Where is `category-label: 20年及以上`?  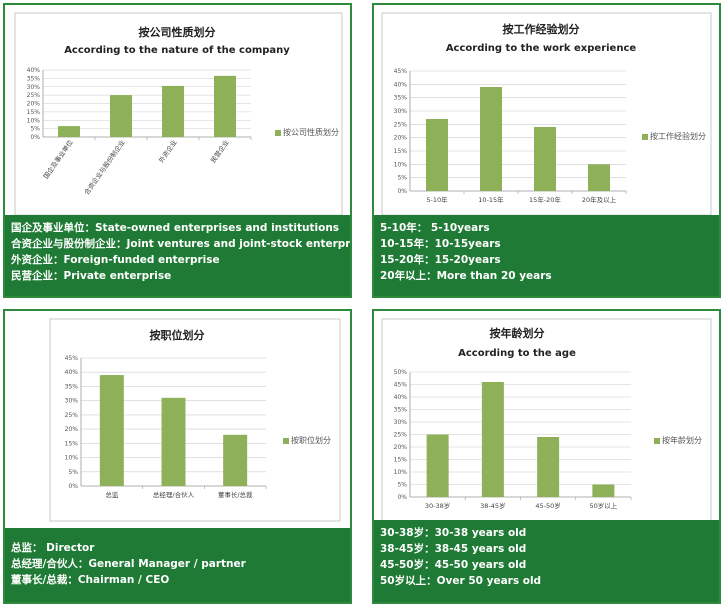 category-label: 20年及以上 is located at coordinates (599, 199).